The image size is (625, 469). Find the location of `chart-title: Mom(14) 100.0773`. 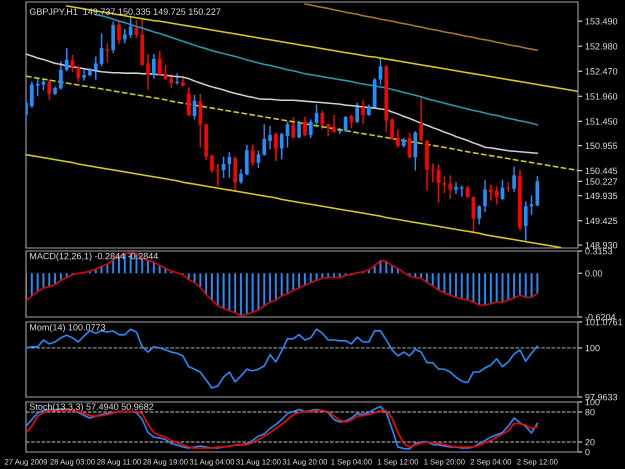

chart-title: Mom(14) 100.0773 is located at coordinates (68, 328).